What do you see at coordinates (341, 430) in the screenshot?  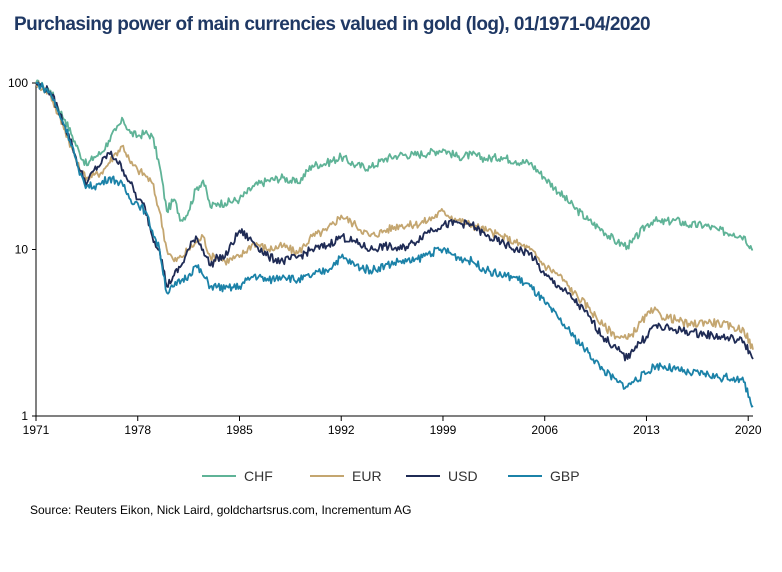 I see `x-tick-label: 1992` at bounding box center [341, 430].